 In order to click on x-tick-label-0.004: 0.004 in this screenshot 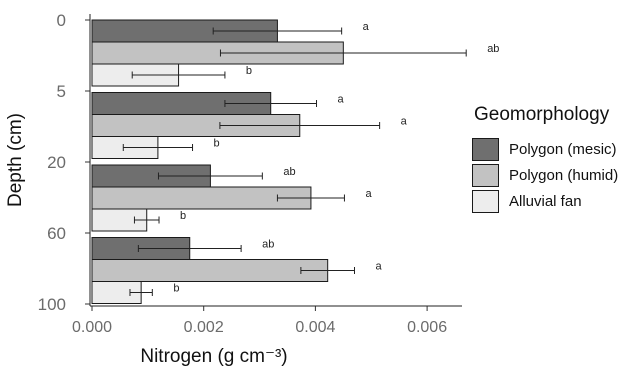, I will do `click(315, 327)`.